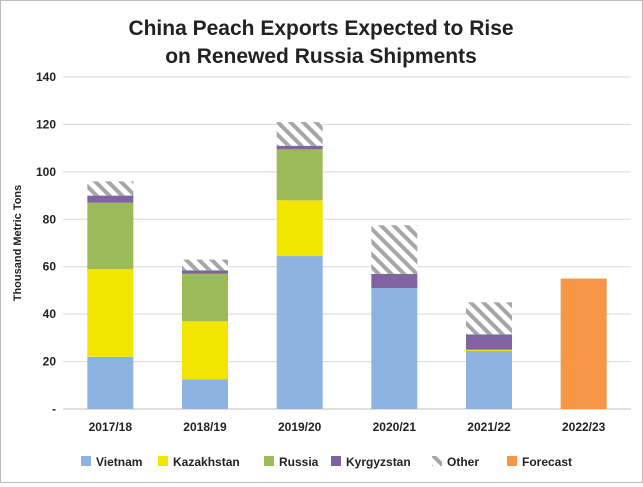 The image size is (643, 487). What do you see at coordinates (206, 462) in the screenshot?
I see `legend-label: Kazakhstan` at bounding box center [206, 462].